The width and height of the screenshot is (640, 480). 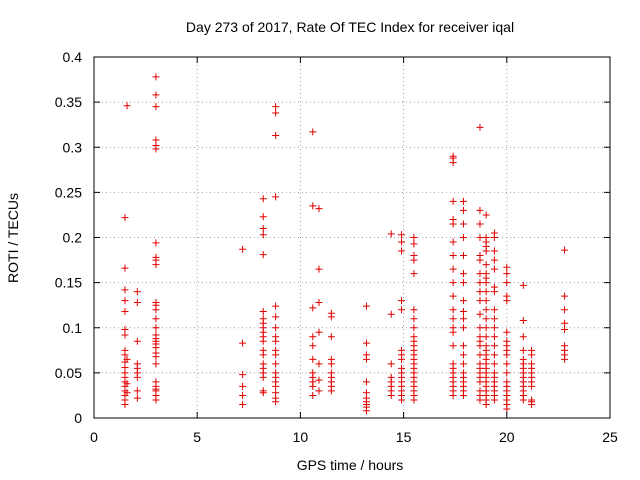 I want to click on x-tick-label: 10, so click(x=301, y=437).